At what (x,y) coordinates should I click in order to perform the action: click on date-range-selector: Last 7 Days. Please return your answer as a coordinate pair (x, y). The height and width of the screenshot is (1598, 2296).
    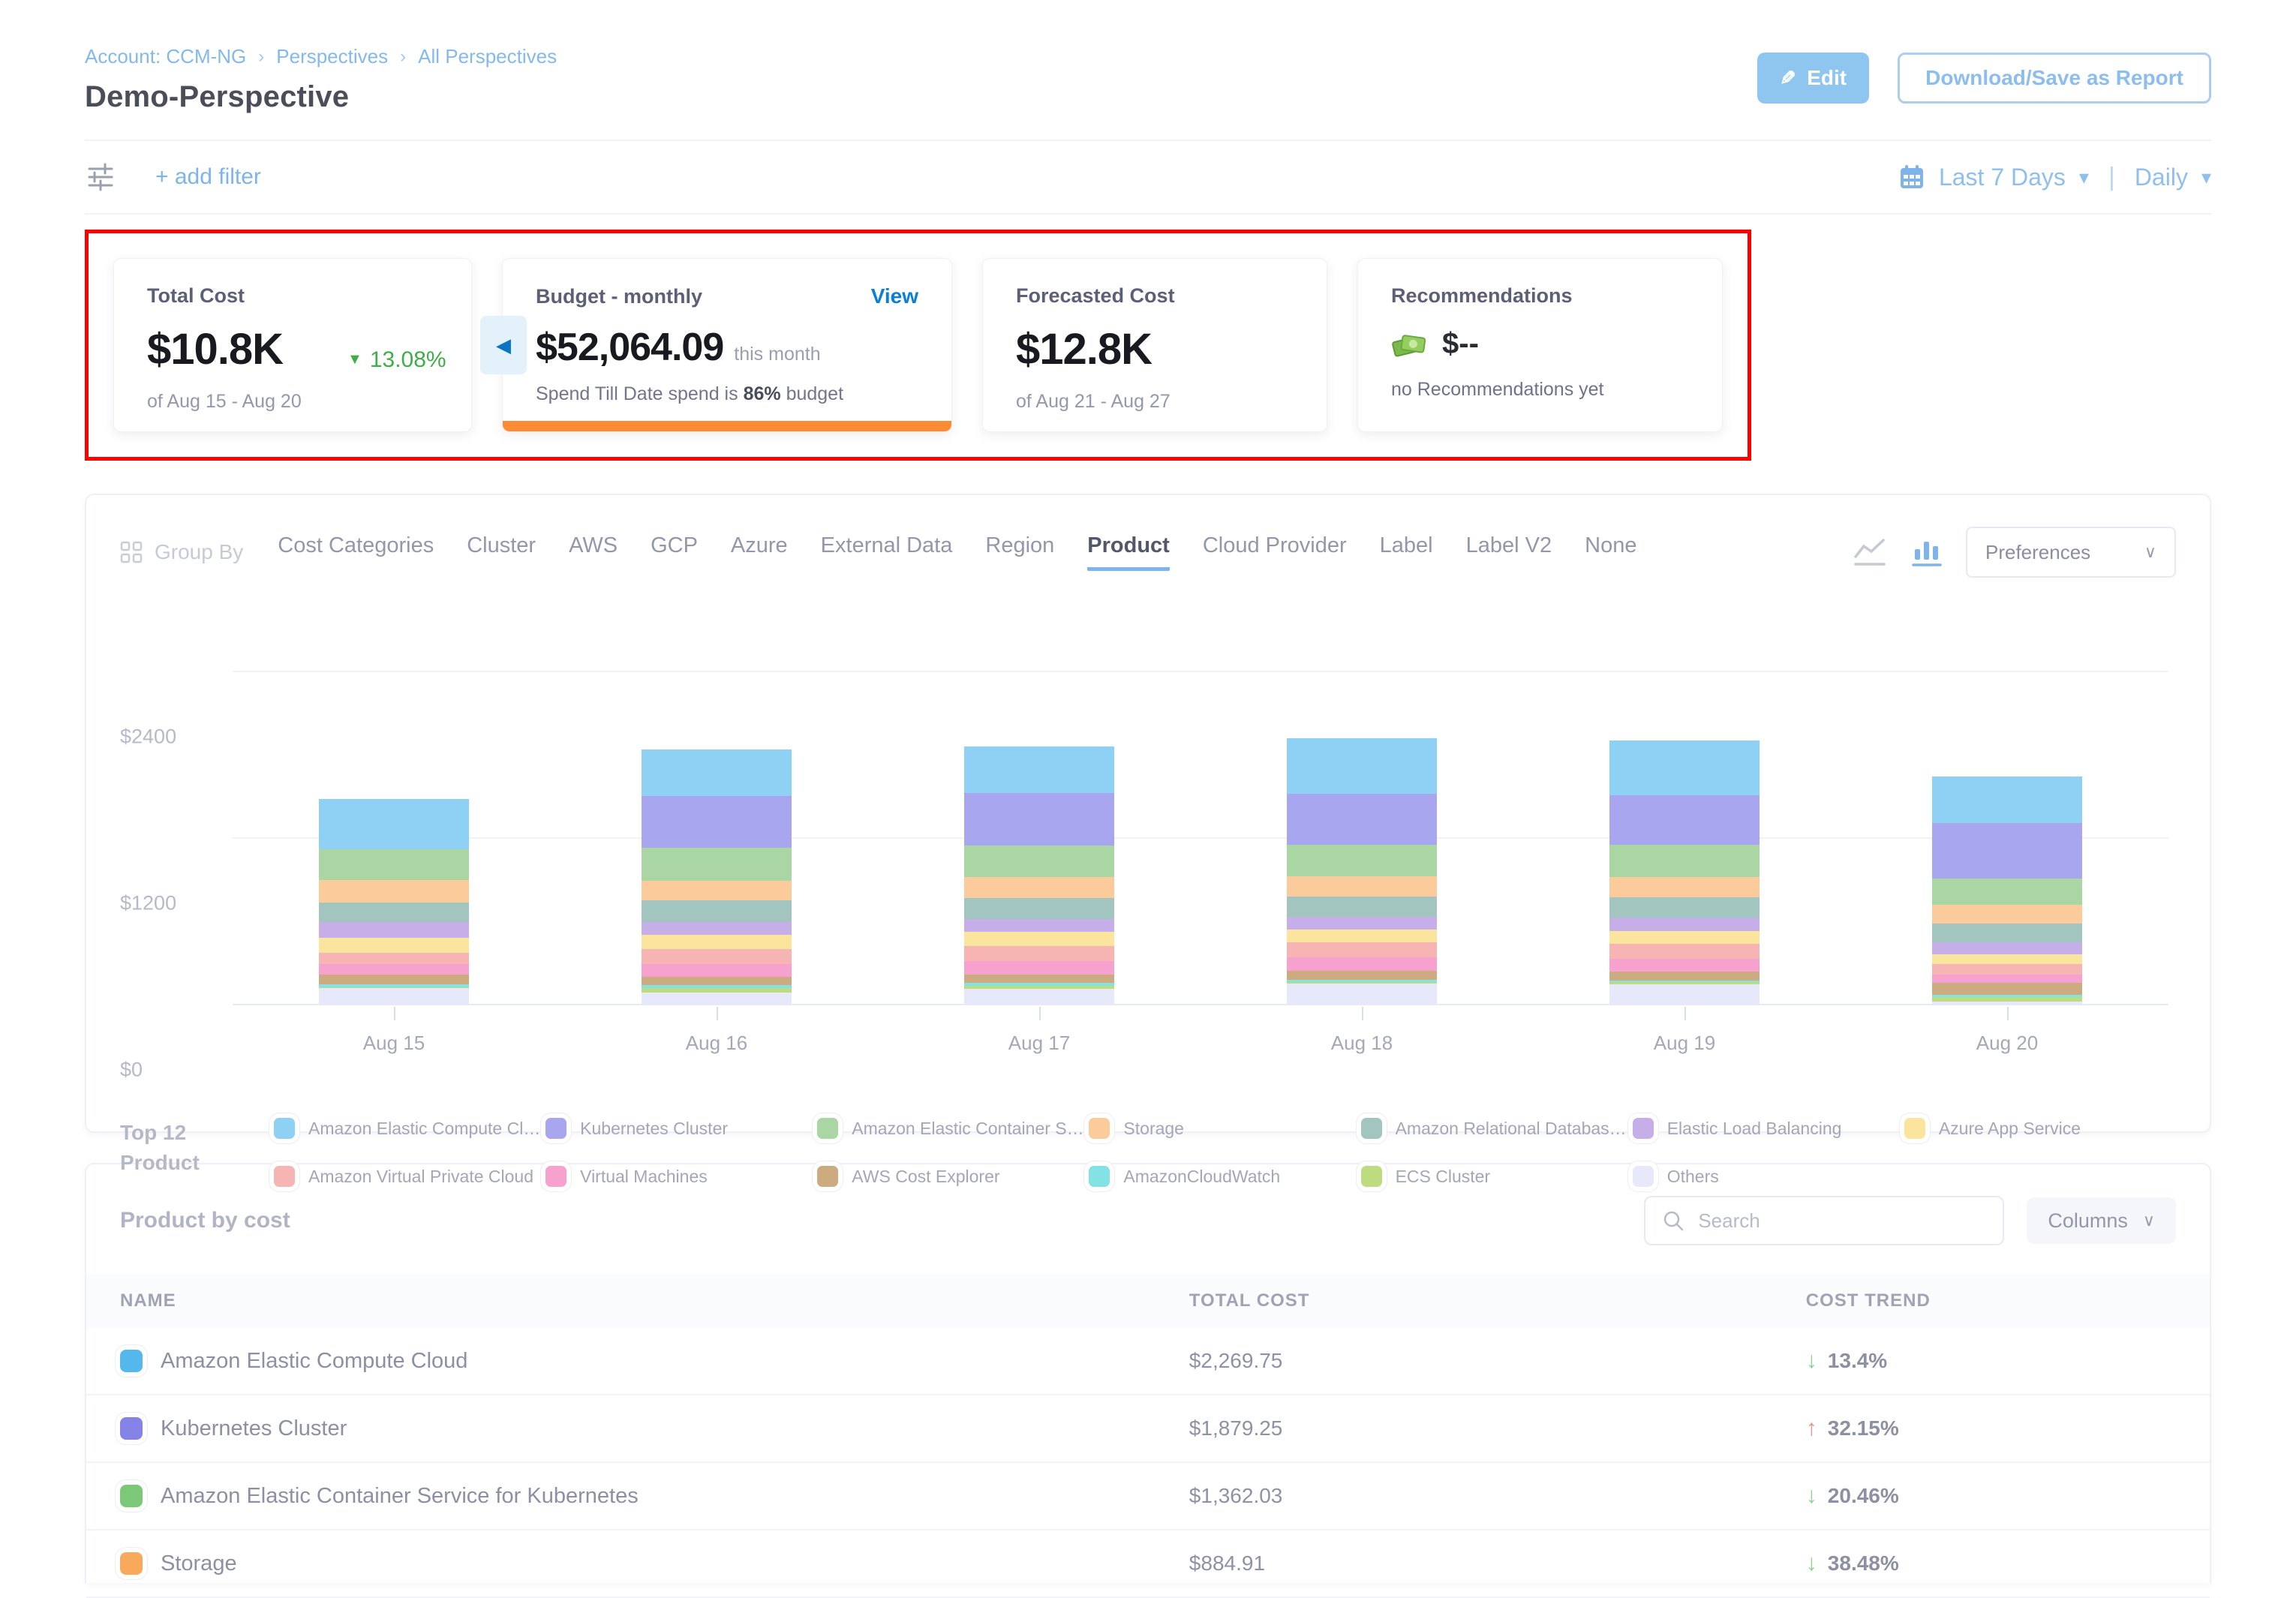
    Looking at the image, I should click on (2002, 177).